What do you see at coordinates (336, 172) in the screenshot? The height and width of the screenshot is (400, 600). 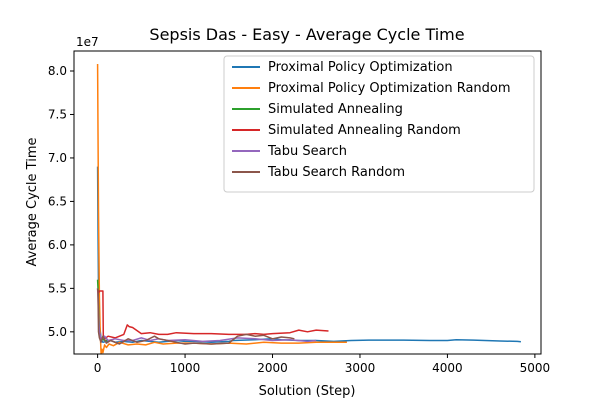 I see `legend-label: Tabu Search Random` at bounding box center [336, 172].